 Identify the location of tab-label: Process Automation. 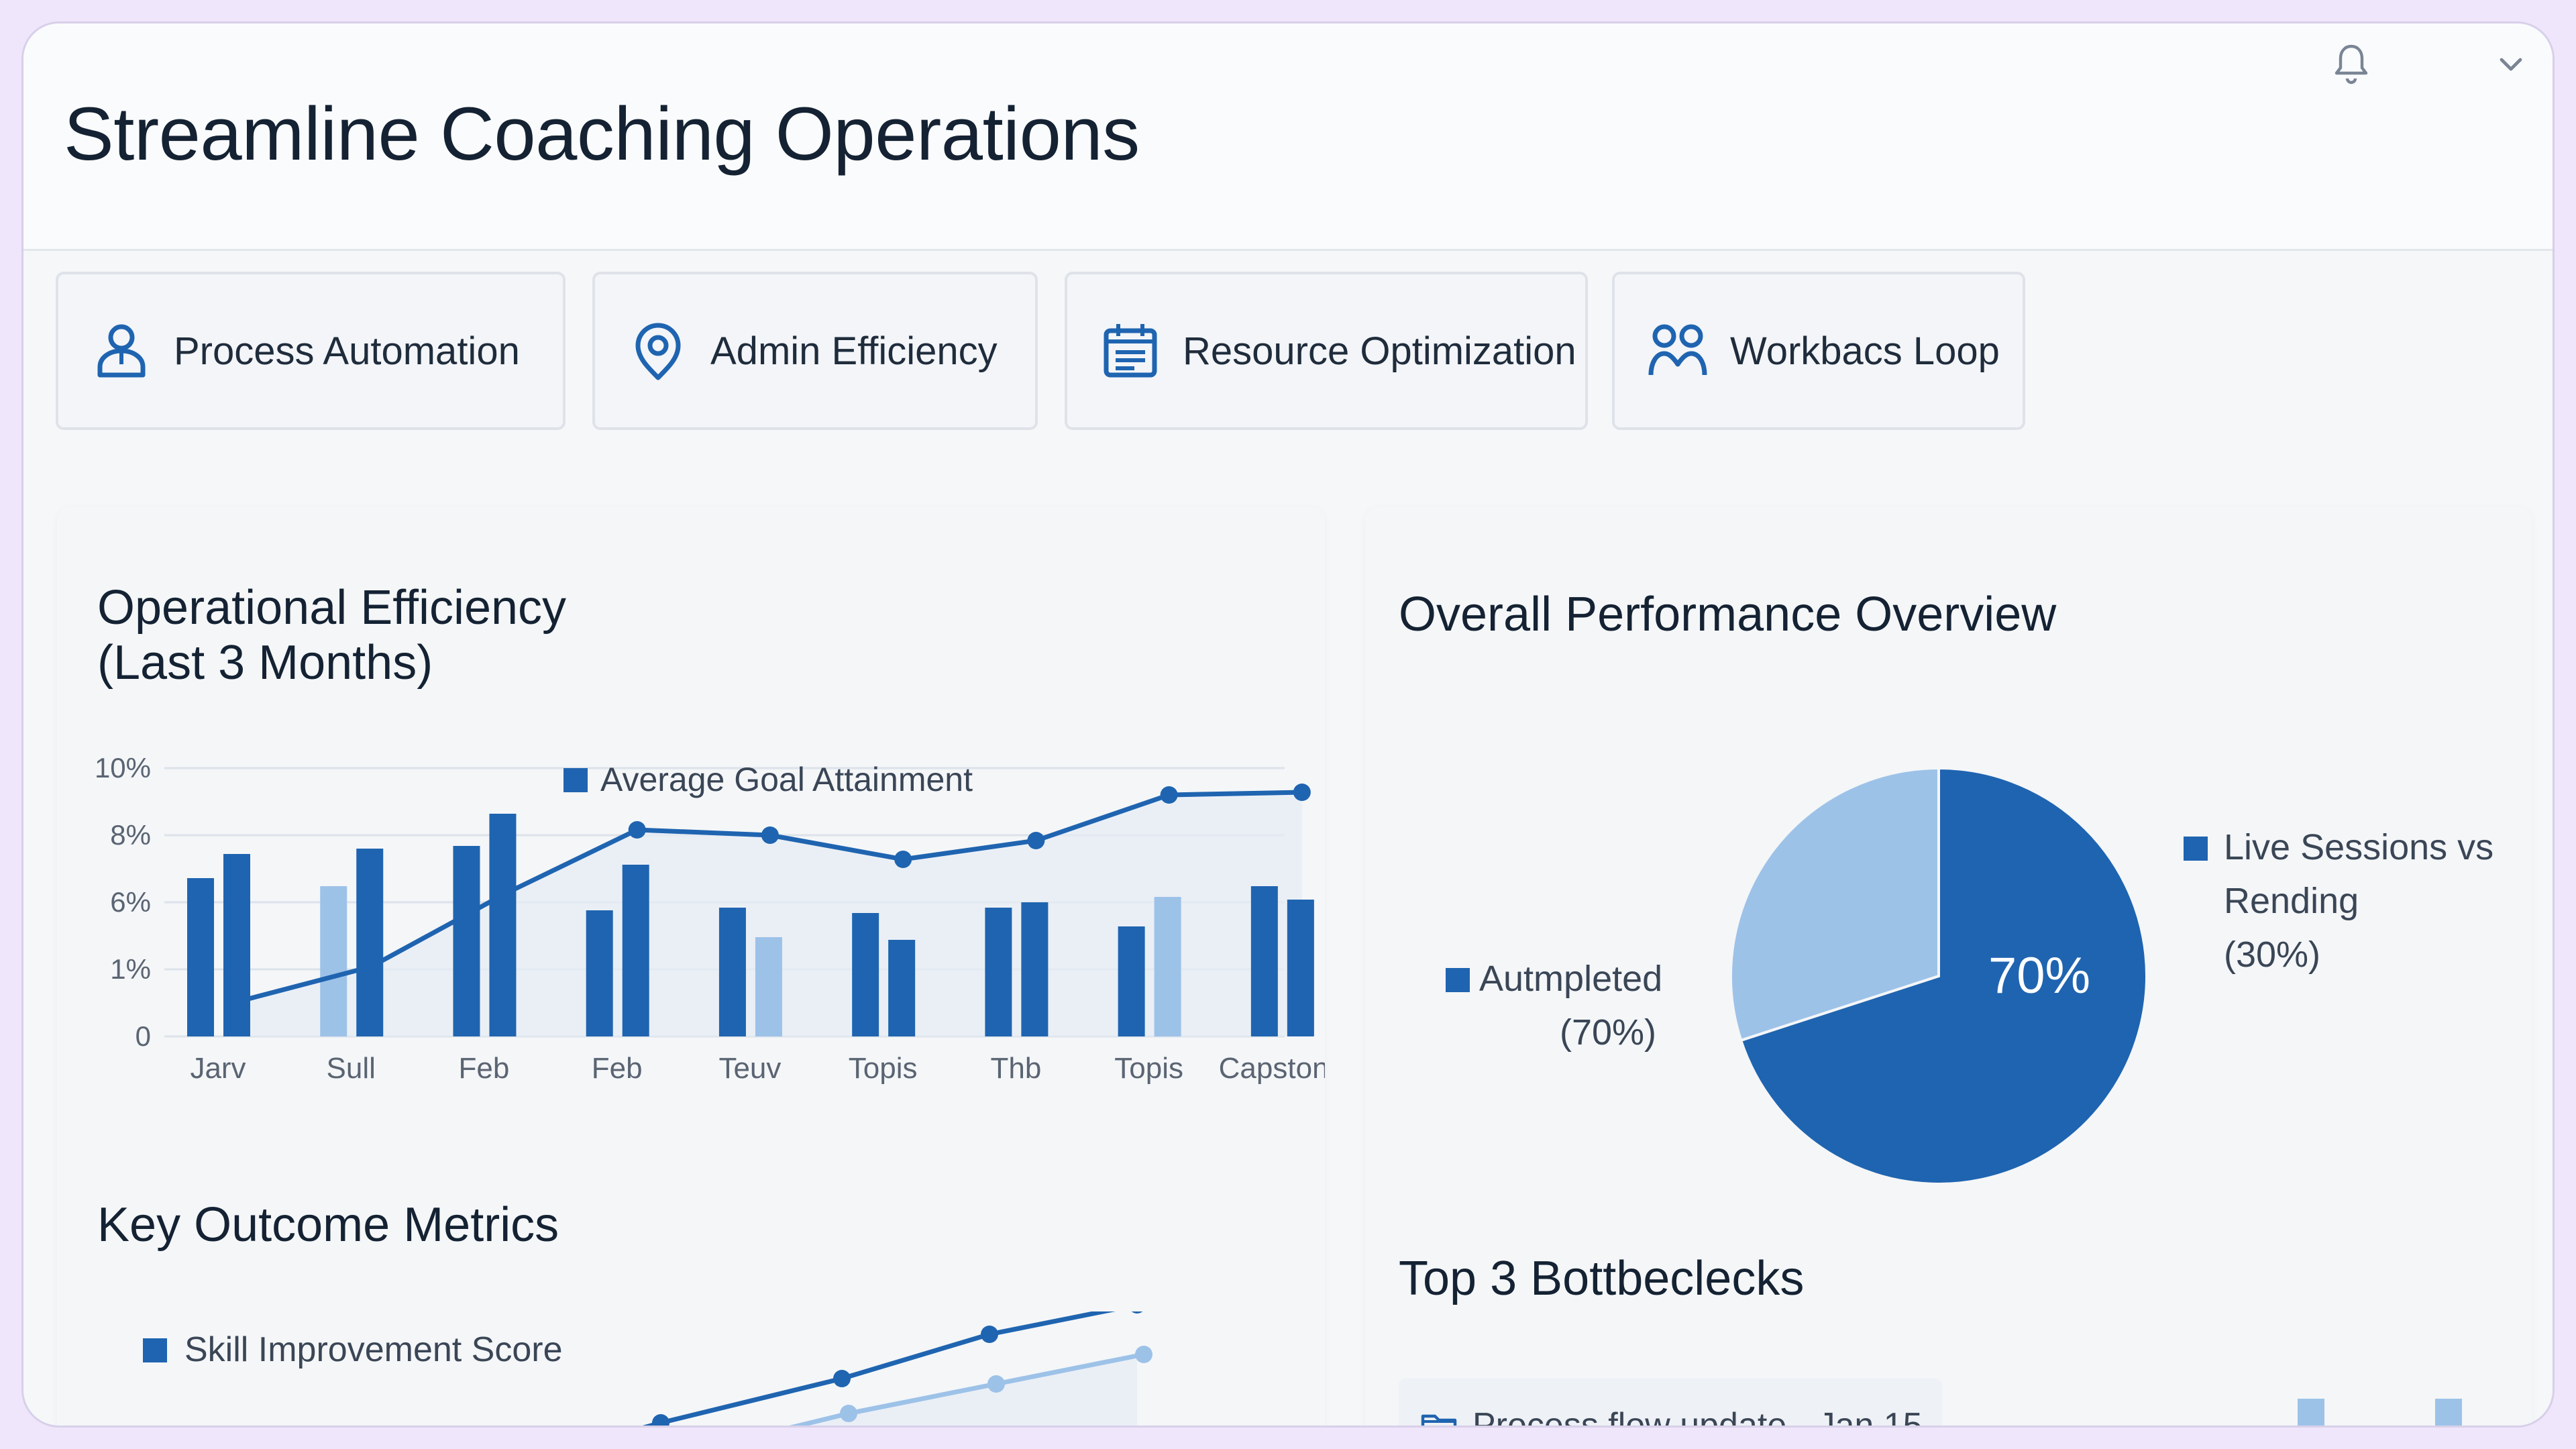
(347, 351).